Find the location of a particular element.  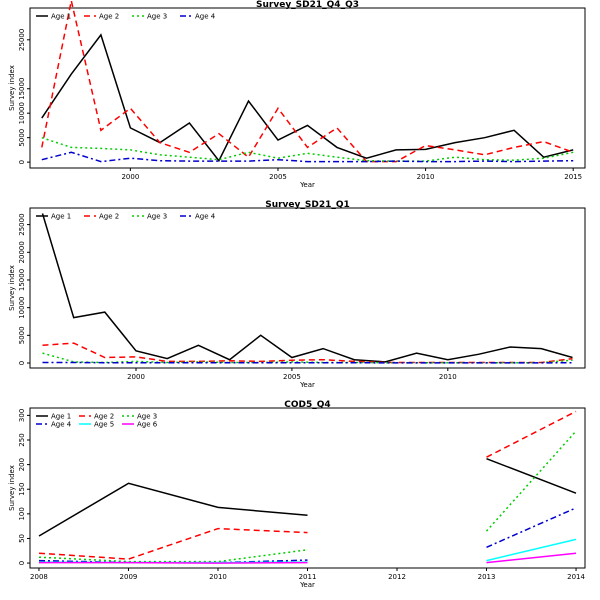

x-tick-label: 2013 is located at coordinates (487, 577).